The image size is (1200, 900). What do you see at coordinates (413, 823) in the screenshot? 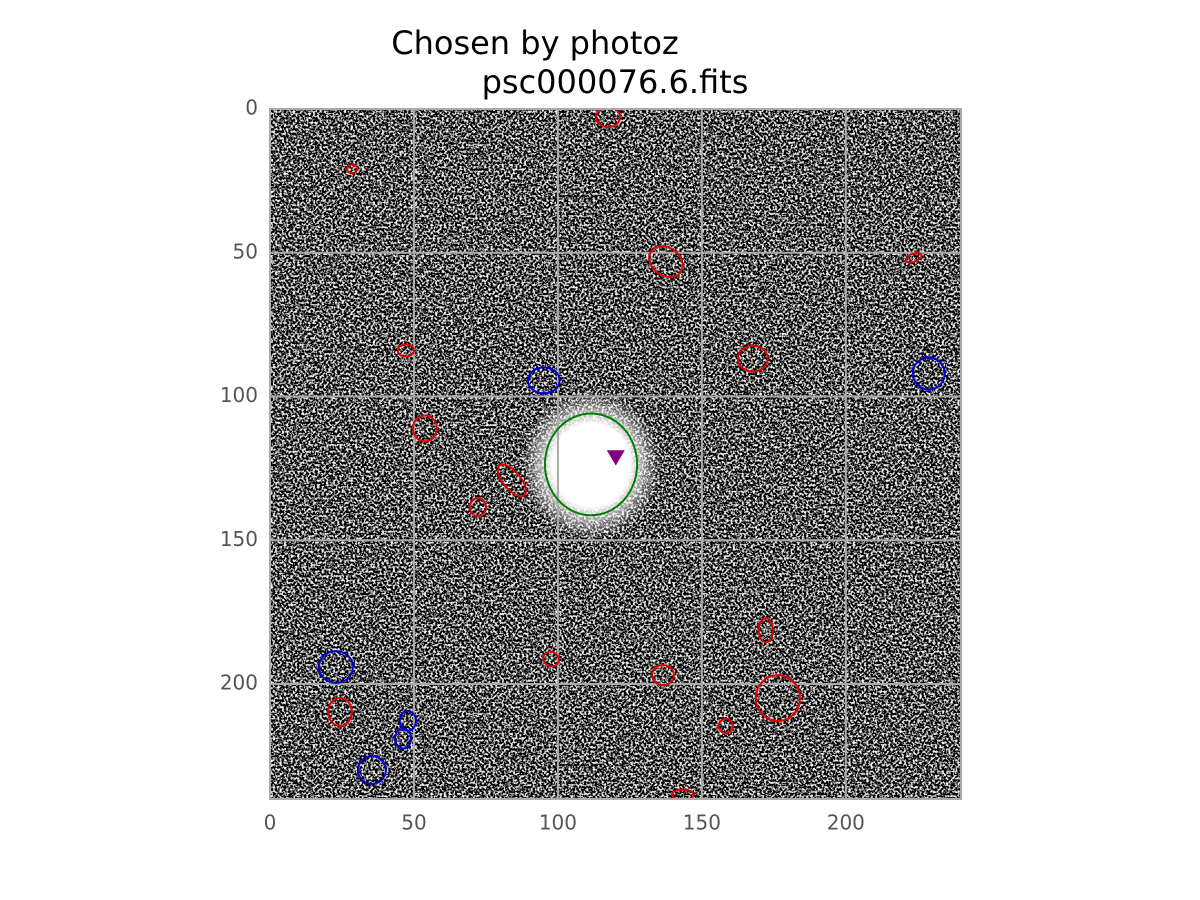
I see `x-tick-label: 50` at bounding box center [413, 823].